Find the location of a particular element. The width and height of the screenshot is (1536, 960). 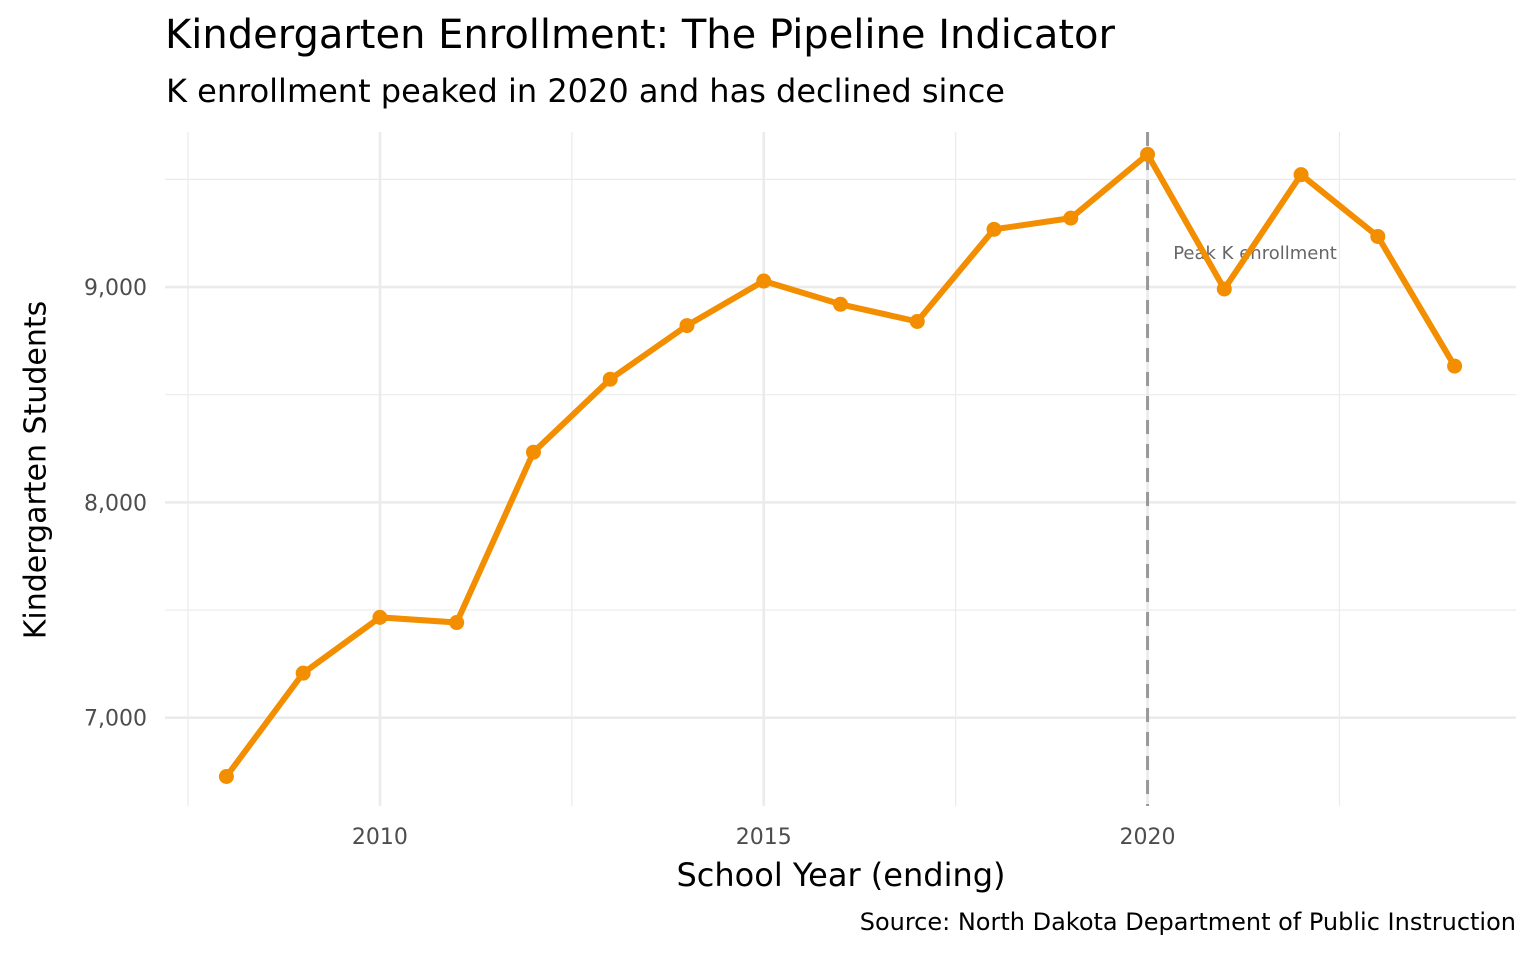

y-tick-label: 8,000 is located at coordinates (115, 503).